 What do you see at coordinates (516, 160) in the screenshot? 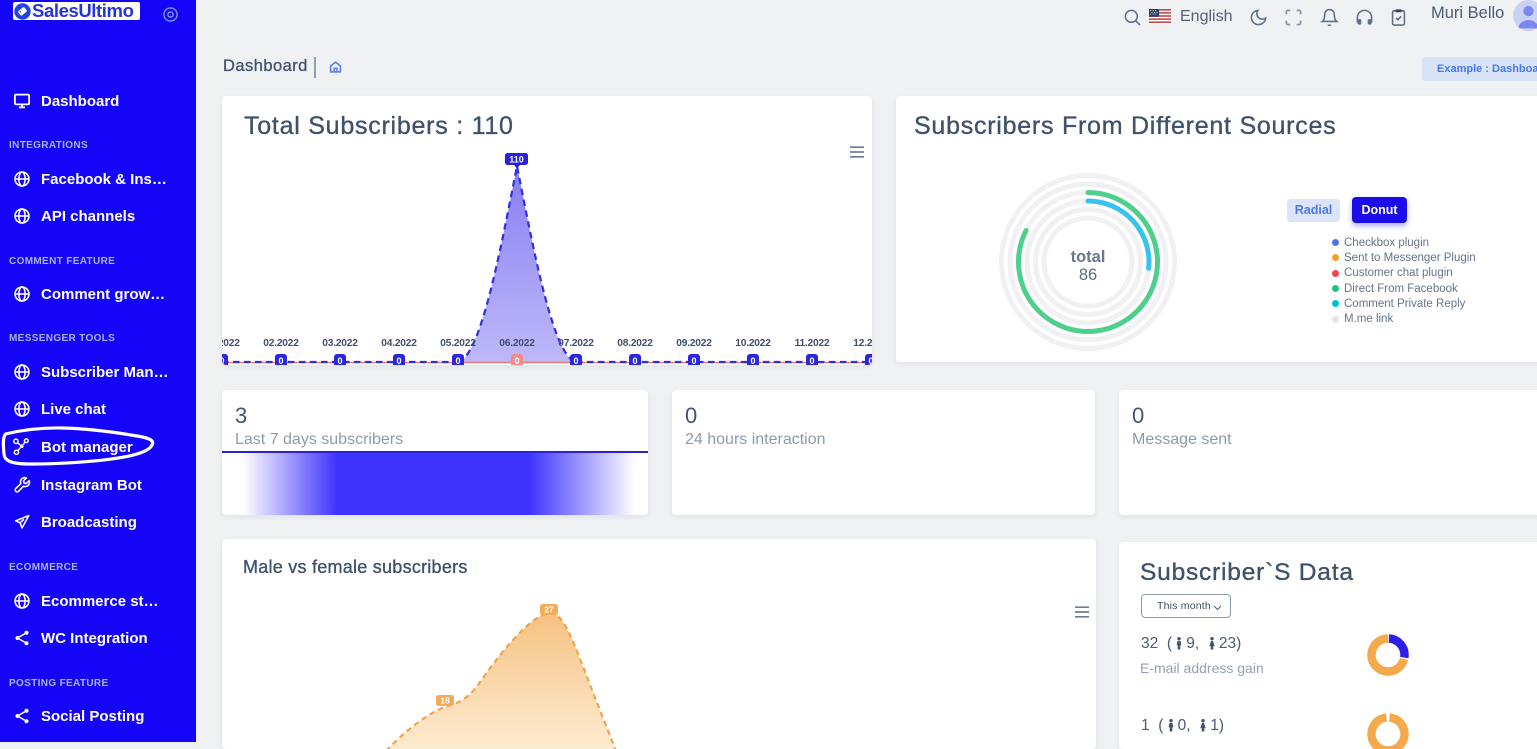
I see `svg-text: 110` at bounding box center [516, 160].